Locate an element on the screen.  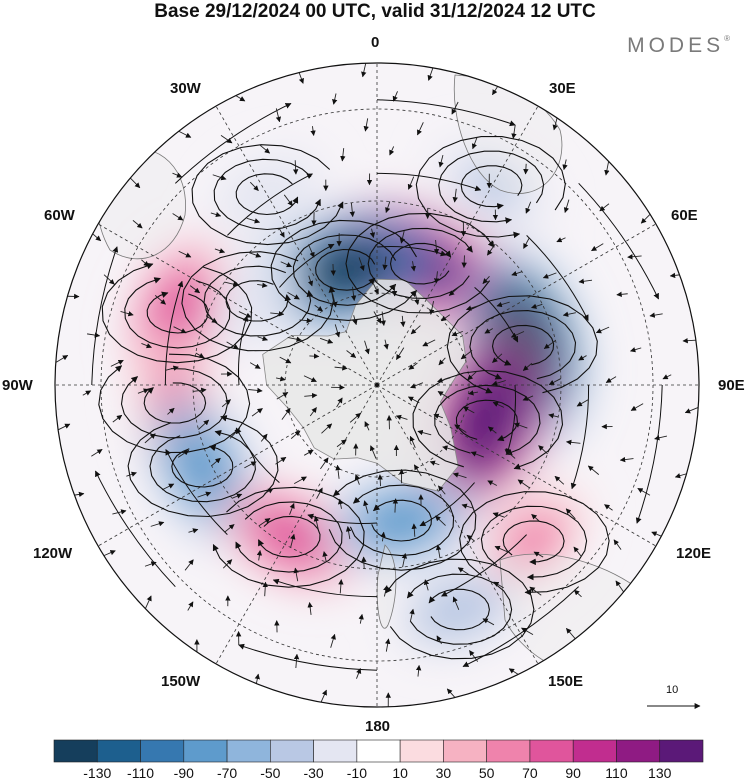
colorbar-tick-label: -50 is located at coordinates (270, 773).